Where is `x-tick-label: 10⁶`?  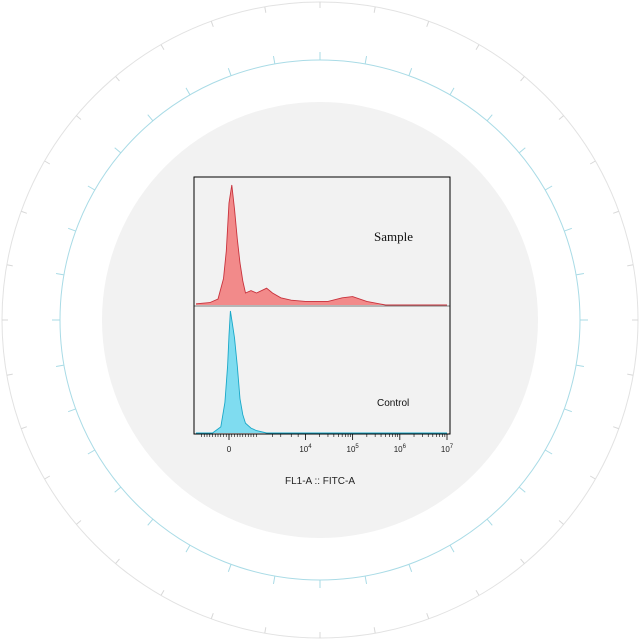
x-tick-label: 10⁶ is located at coordinates (400, 449).